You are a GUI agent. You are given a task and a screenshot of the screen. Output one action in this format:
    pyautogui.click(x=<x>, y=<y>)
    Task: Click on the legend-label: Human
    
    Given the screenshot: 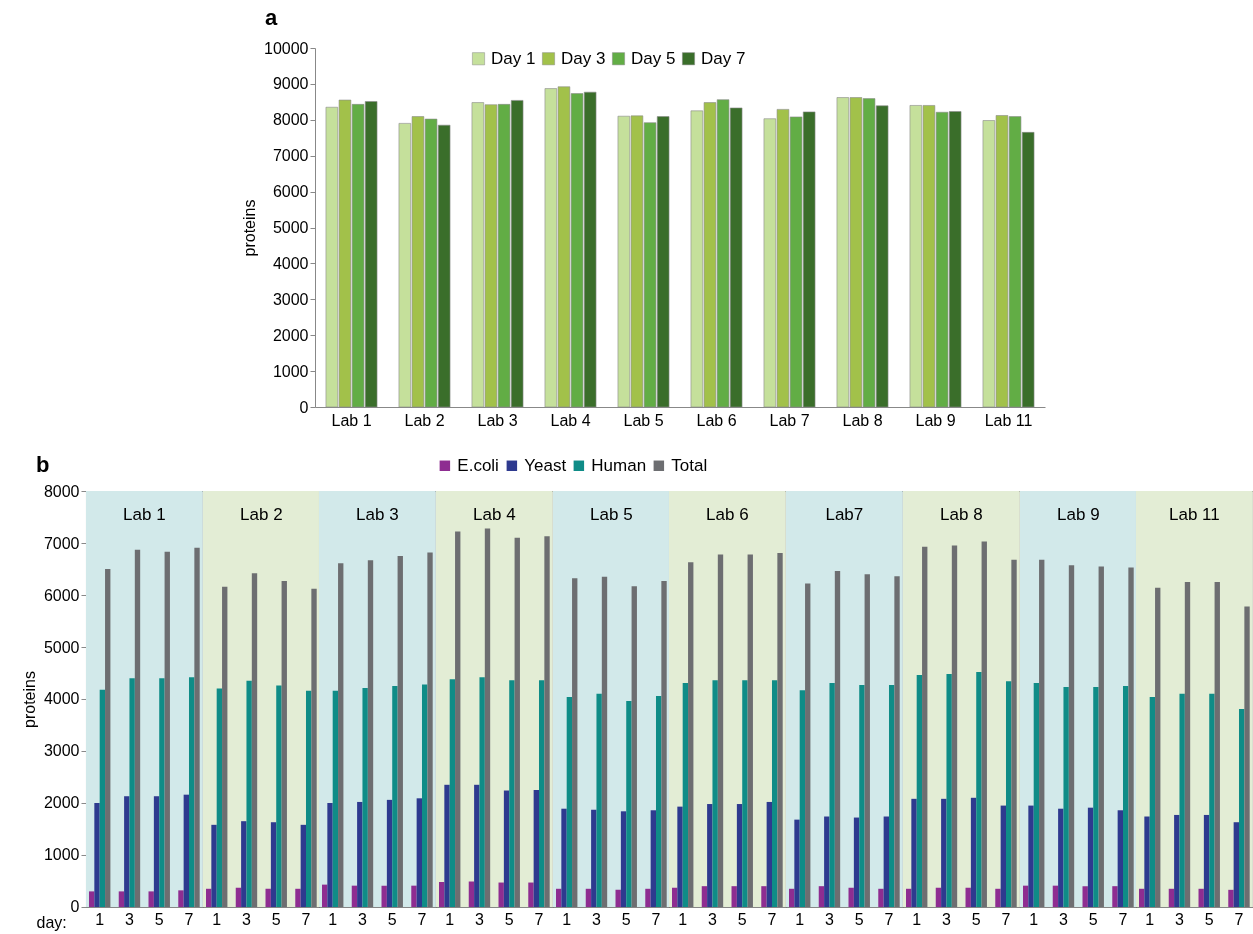 What is the action you would take?
    pyautogui.click(x=618, y=465)
    